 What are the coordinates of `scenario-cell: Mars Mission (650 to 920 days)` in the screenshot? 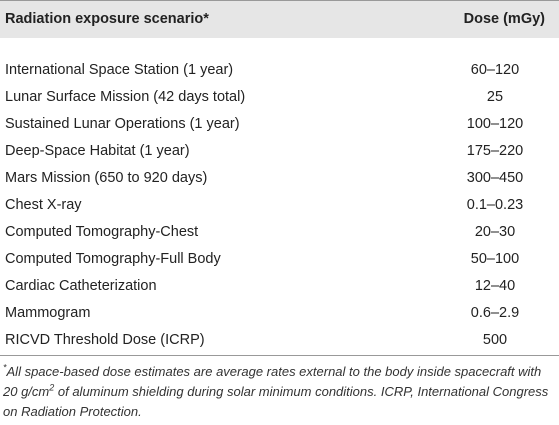 It's located at (106, 178).